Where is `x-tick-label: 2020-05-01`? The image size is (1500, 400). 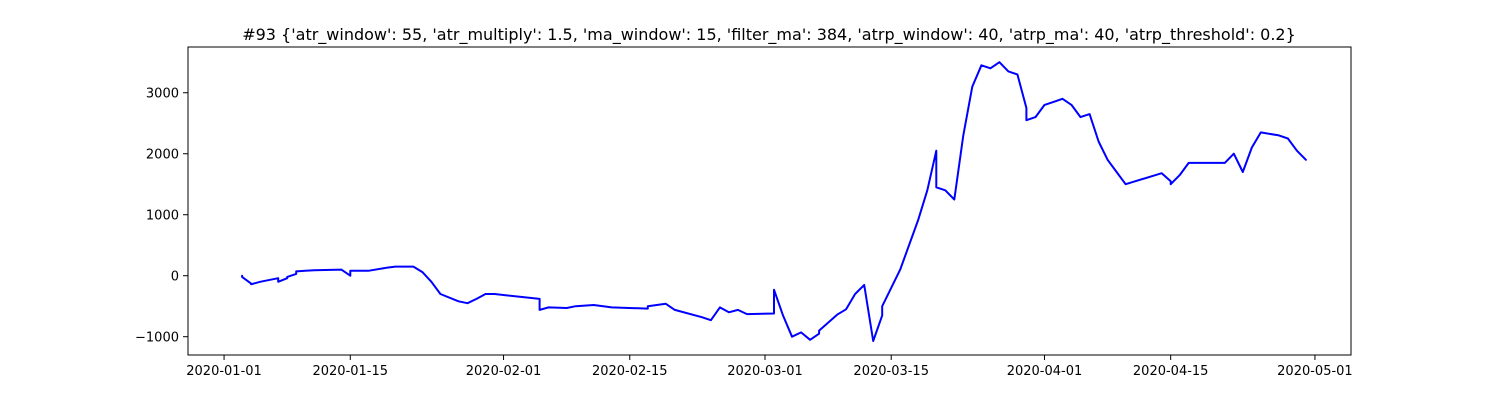
x-tick-label: 2020-05-01 is located at coordinates (1315, 371).